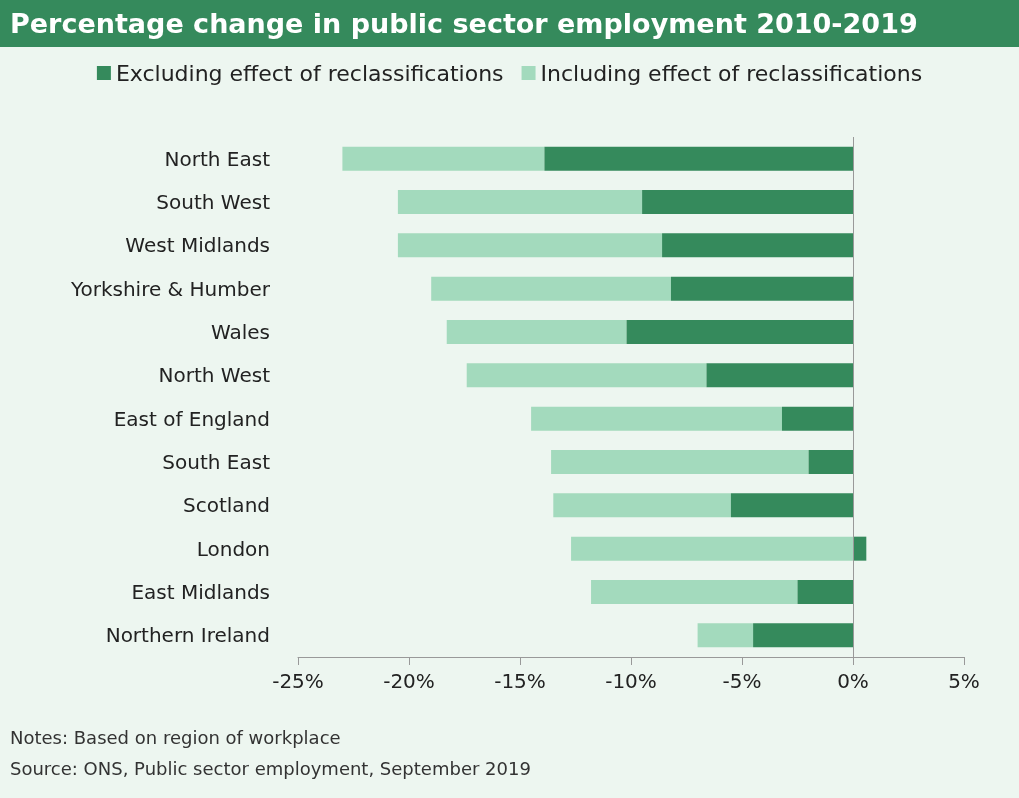  What do you see at coordinates (200, 592) in the screenshot?
I see `y-tick-label: East Midlands` at bounding box center [200, 592].